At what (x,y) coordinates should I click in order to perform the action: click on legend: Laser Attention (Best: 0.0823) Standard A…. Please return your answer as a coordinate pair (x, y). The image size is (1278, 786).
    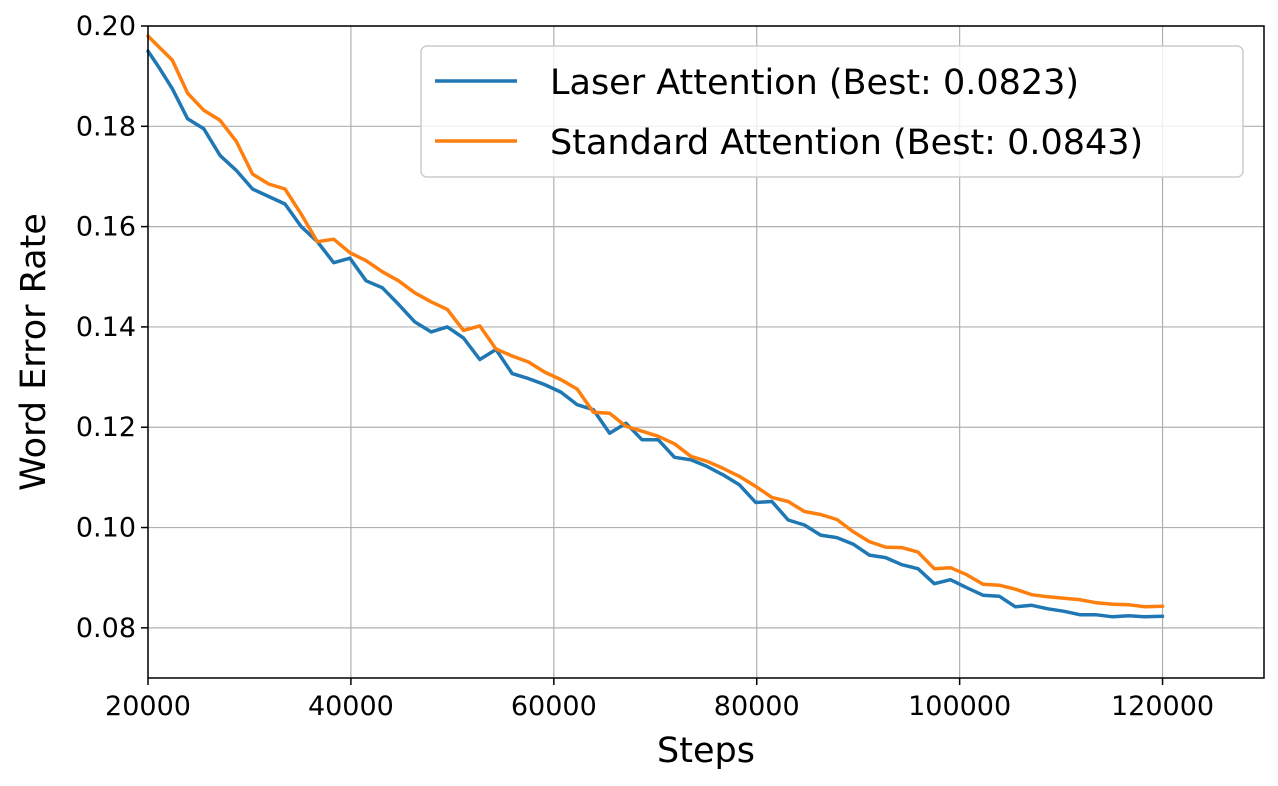
    Looking at the image, I should click on (832, 111).